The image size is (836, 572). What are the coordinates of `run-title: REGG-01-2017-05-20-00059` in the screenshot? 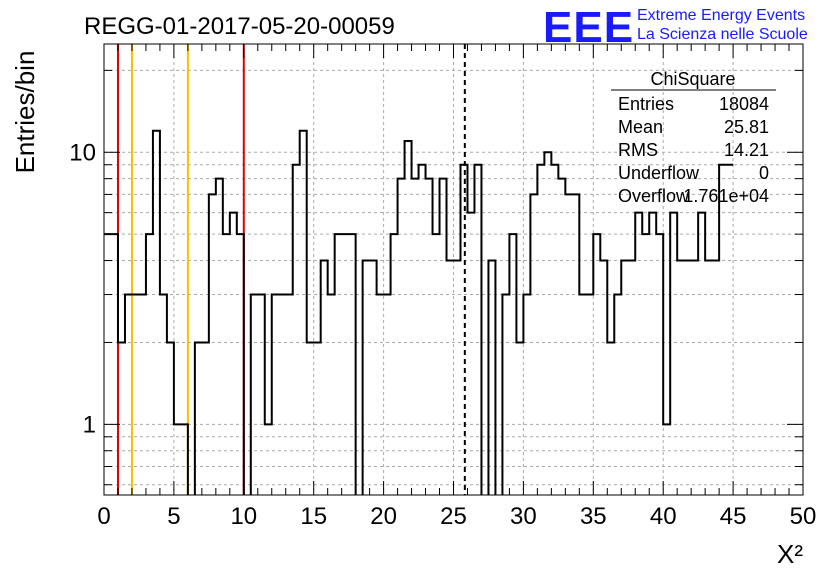 It's located at (239, 26).